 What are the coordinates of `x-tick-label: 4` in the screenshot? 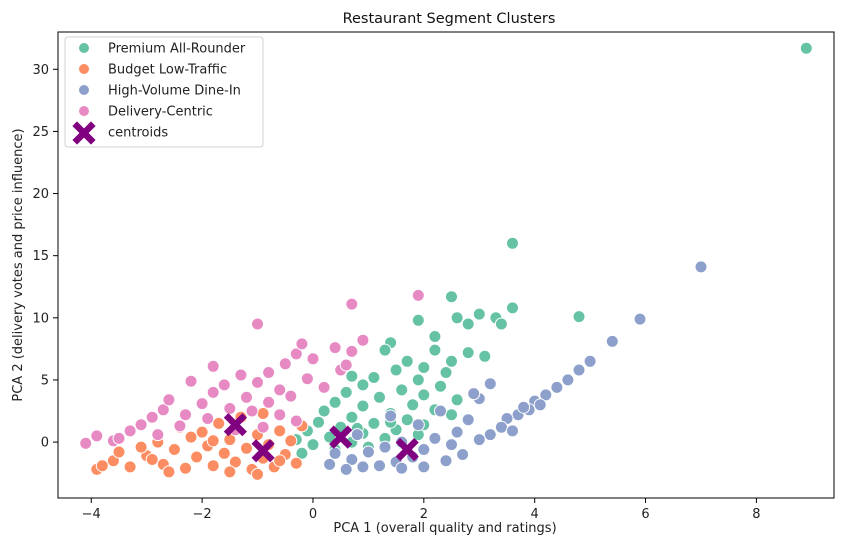 It's located at (535, 514).